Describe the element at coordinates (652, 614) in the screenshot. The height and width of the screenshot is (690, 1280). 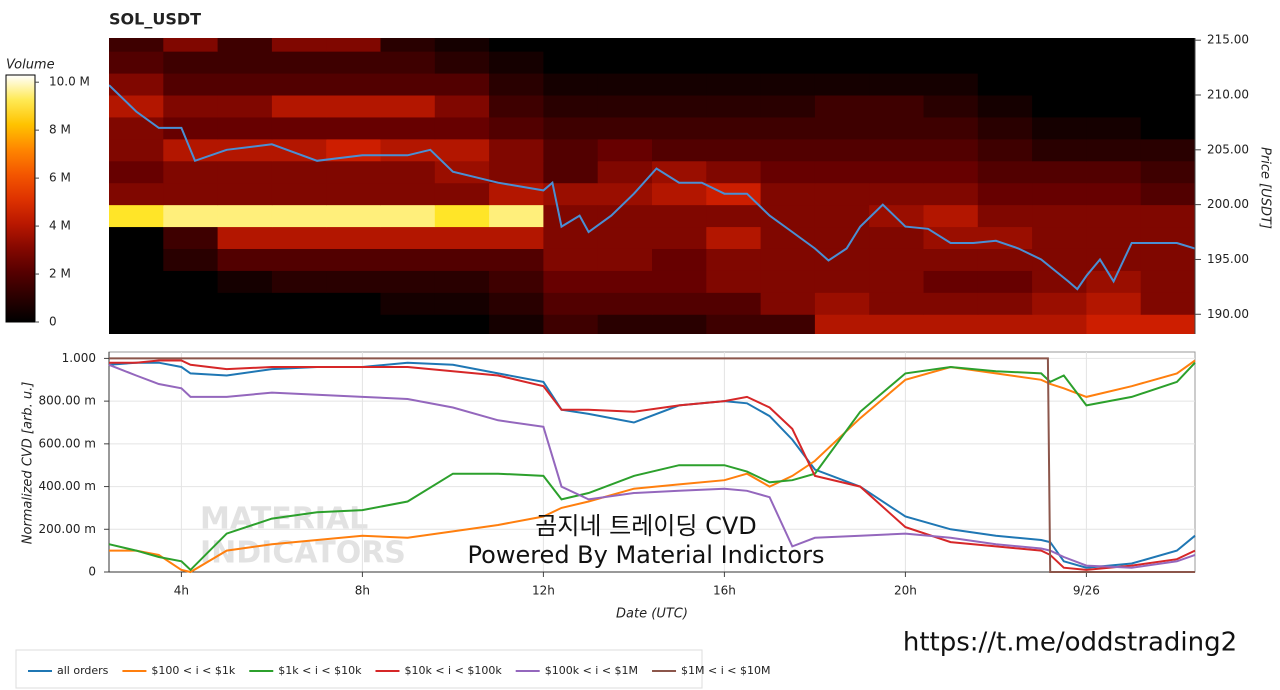
I see `x-axis-label: Date (UTC)` at that location.